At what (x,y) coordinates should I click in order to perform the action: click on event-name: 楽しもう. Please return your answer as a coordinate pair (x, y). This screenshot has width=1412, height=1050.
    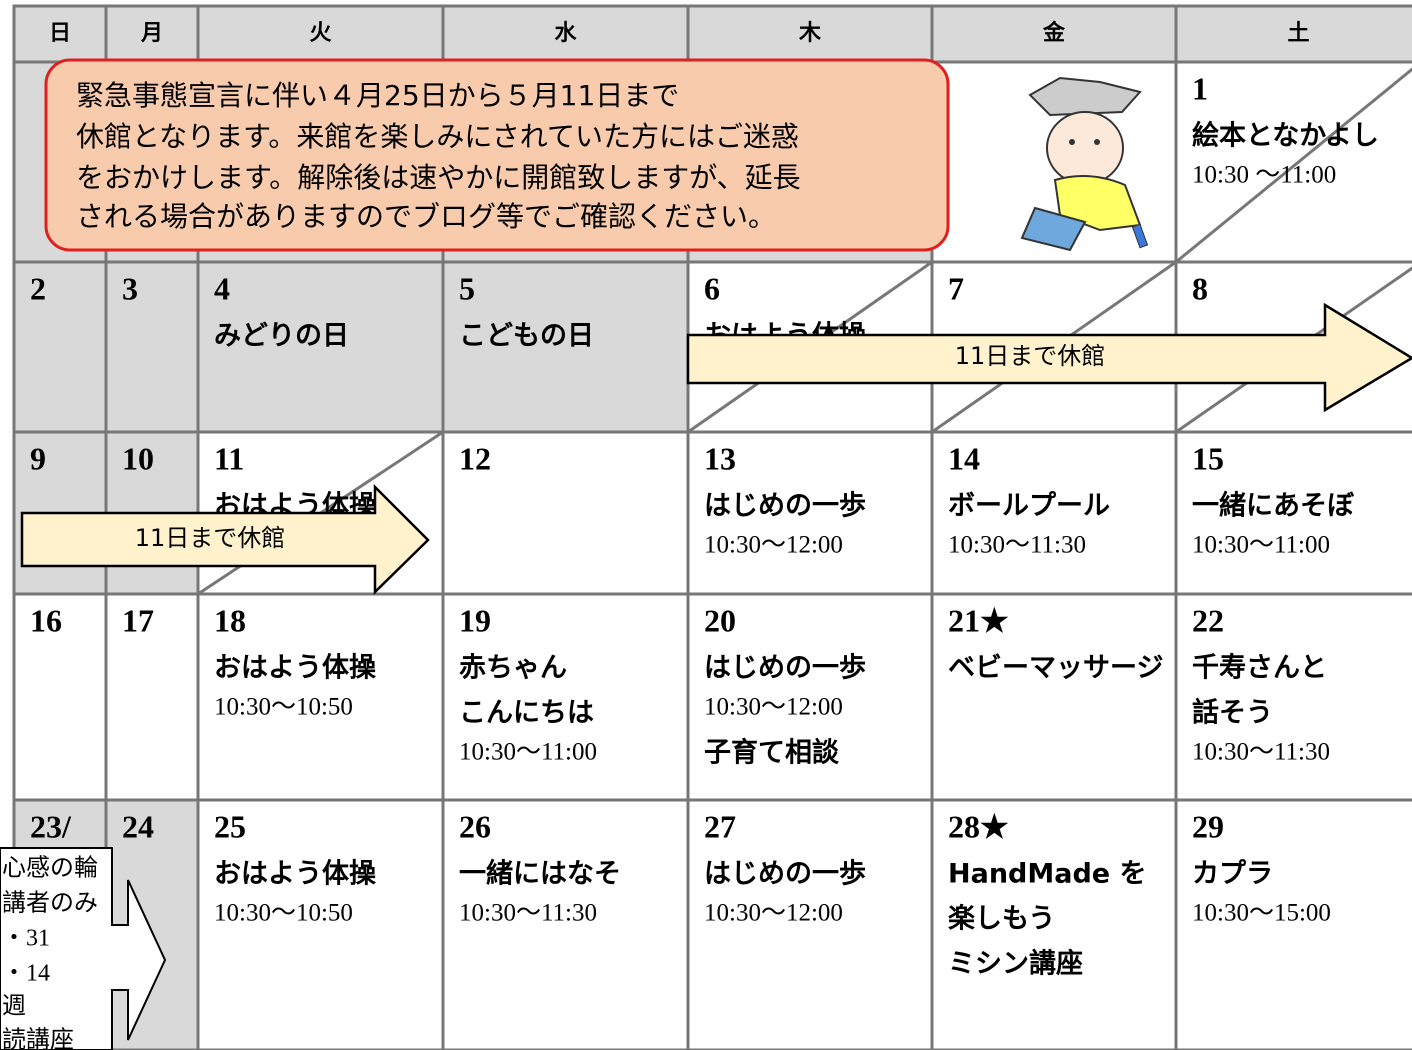
    Looking at the image, I should click on (1001, 919).